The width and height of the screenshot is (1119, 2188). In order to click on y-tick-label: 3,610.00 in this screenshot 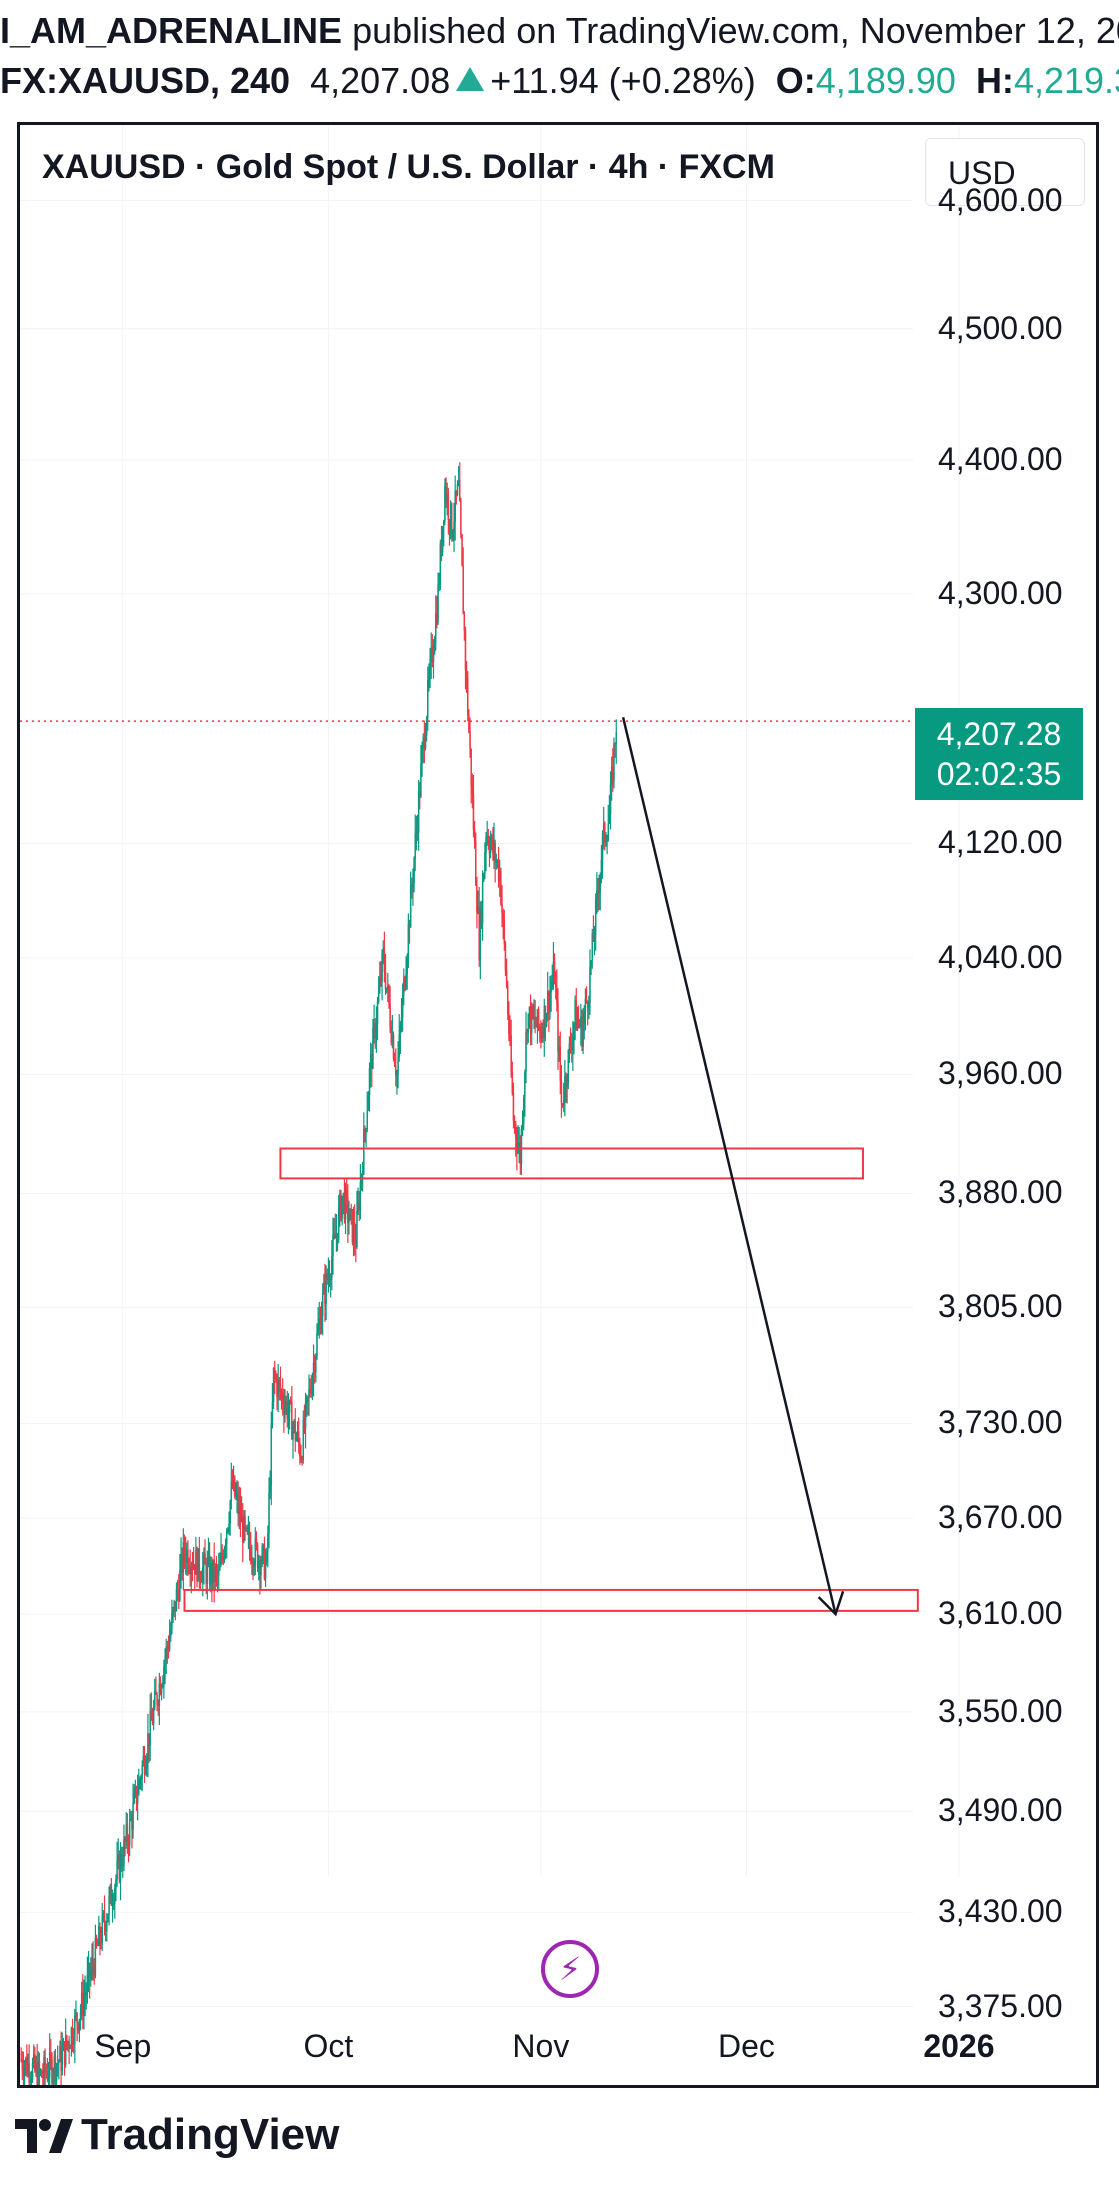, I will do `click(1000, 1613)`.